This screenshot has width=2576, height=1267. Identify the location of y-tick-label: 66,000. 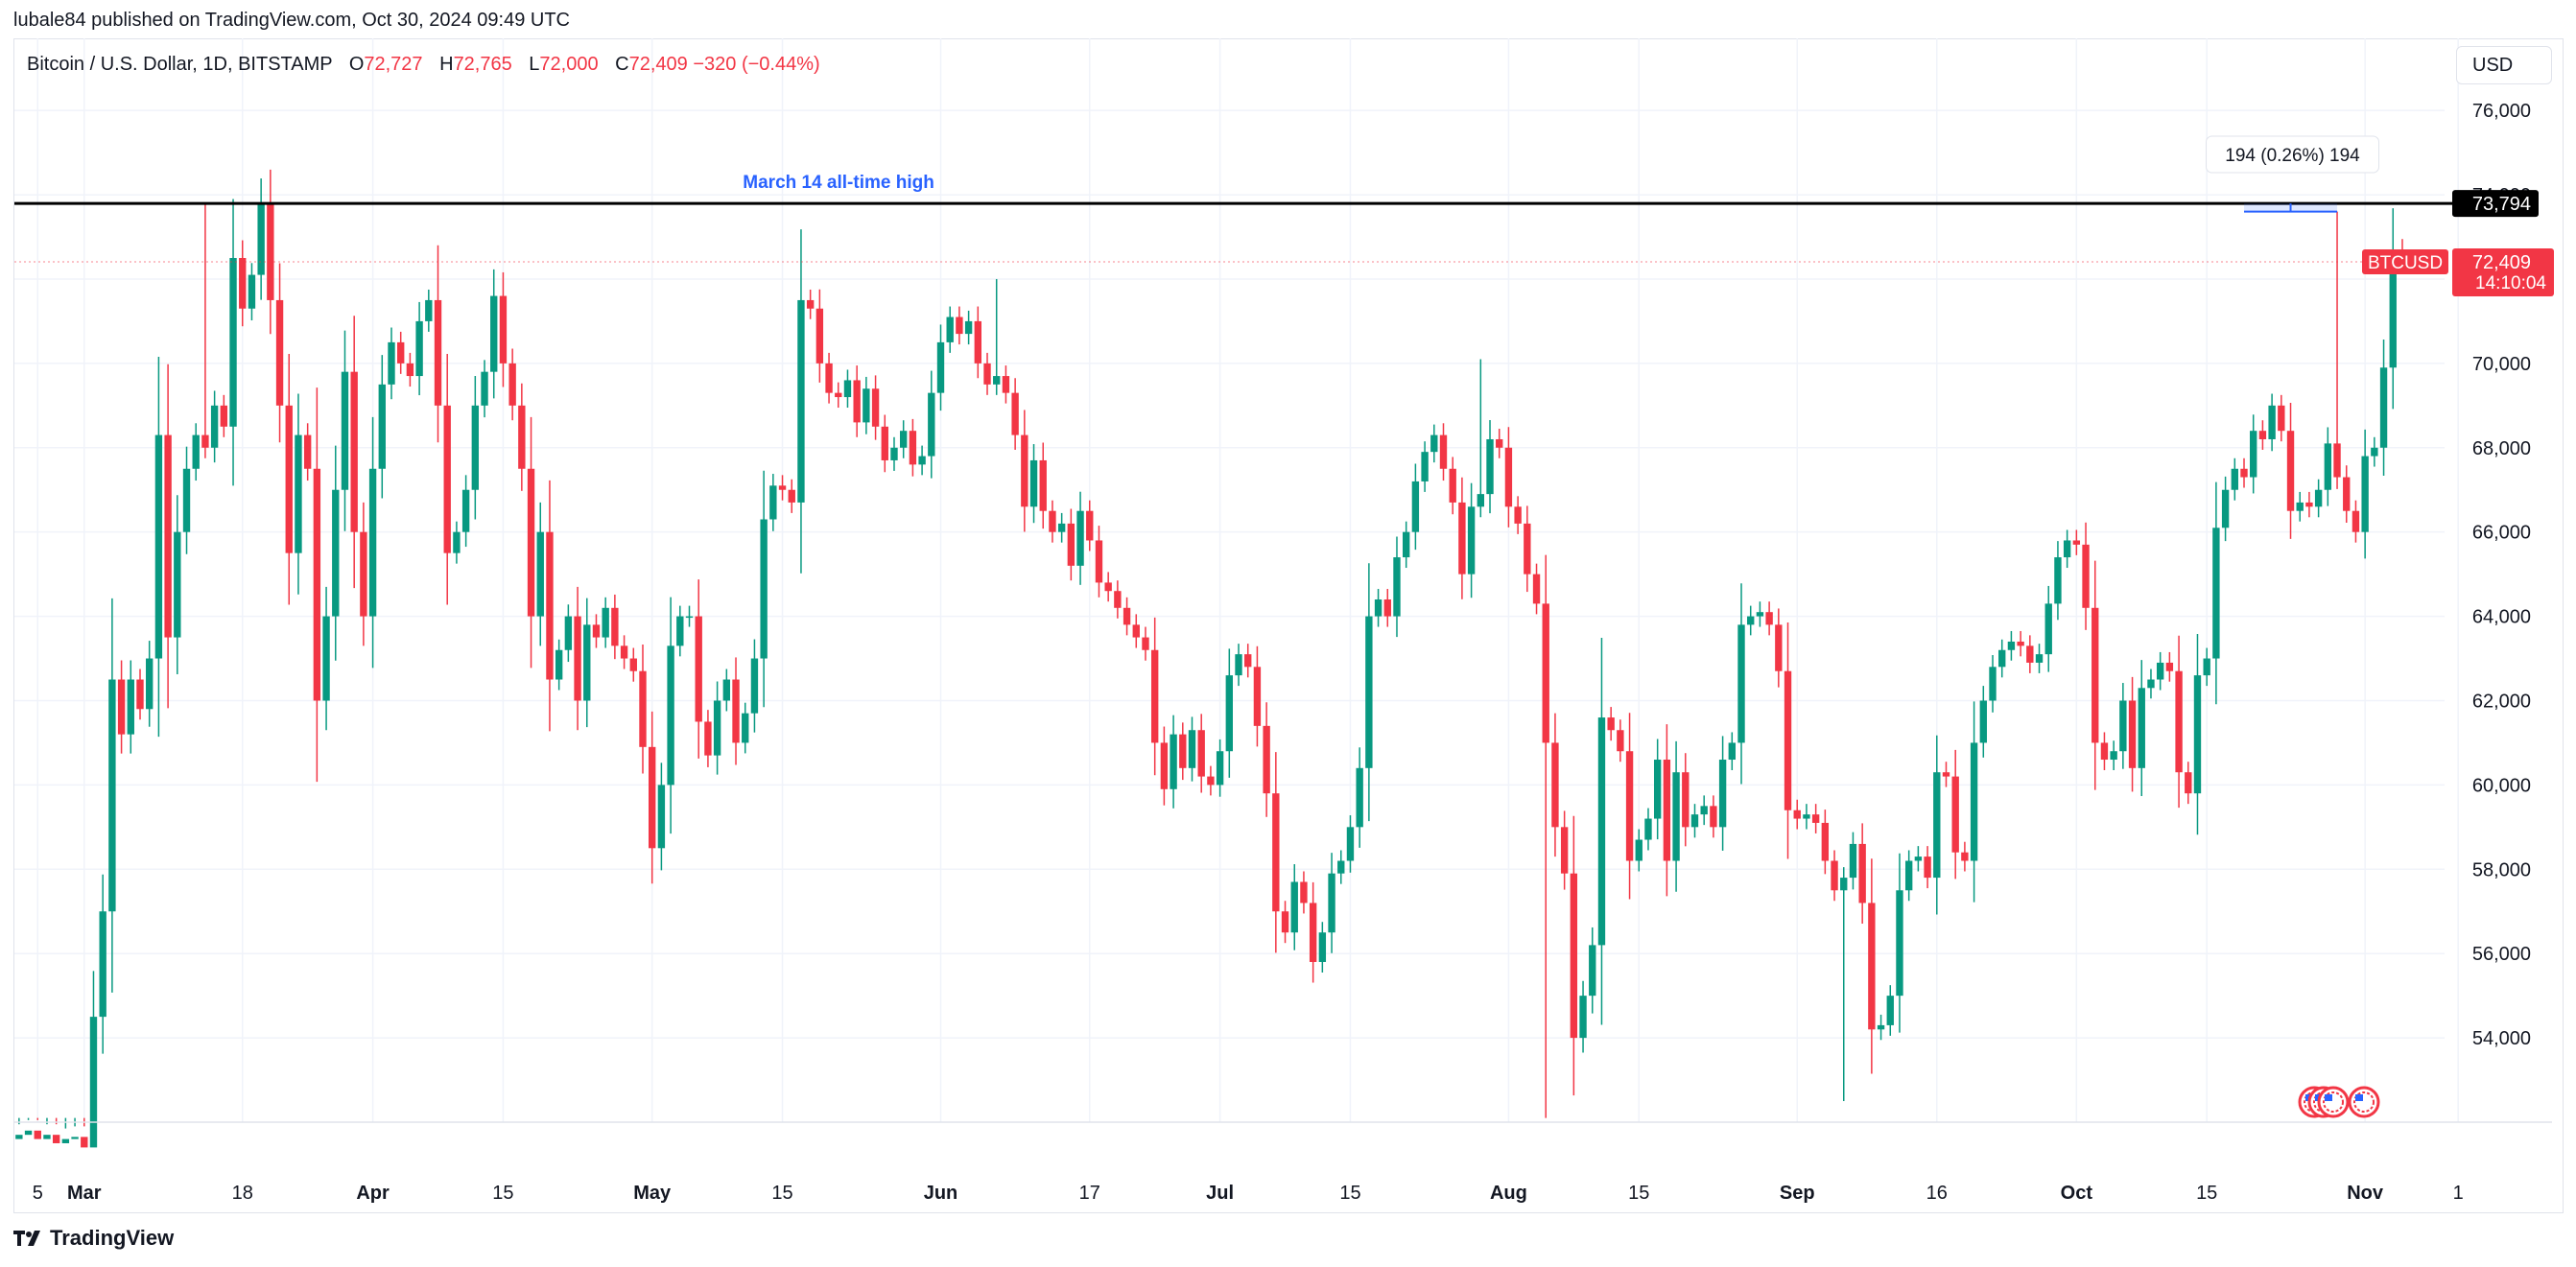
(2502, 534).